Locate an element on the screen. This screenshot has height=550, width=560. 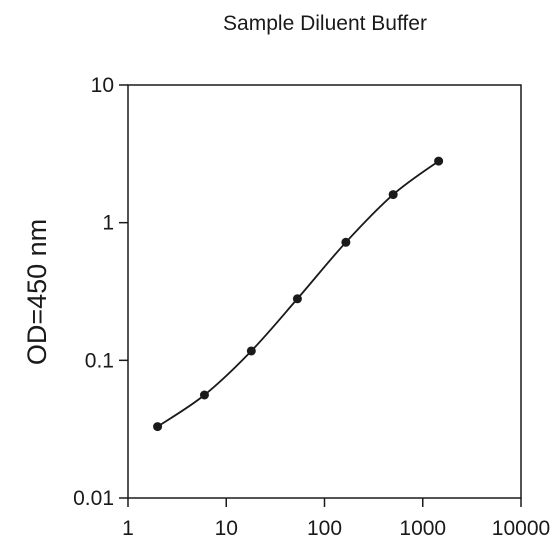
y-axis-label: OD=450 nm is located at coordinates (37, 292).